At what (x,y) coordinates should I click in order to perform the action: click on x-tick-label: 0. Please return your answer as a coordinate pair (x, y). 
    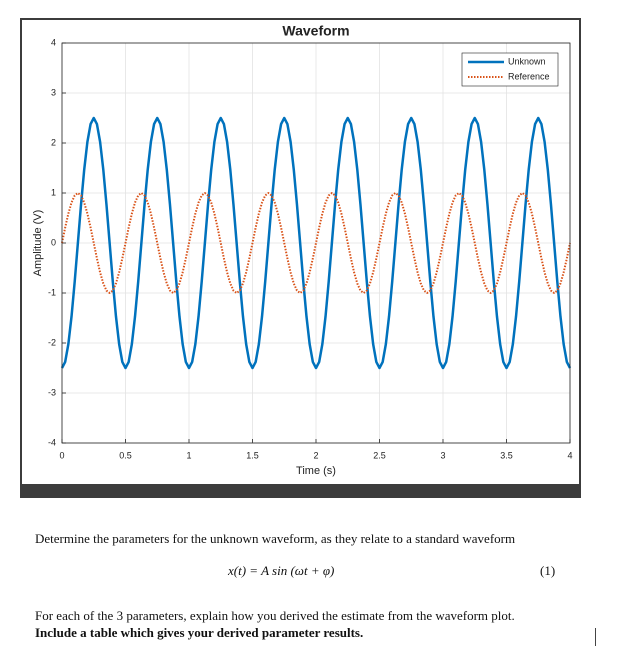
    Looking at the image, I should click on (61, 455).